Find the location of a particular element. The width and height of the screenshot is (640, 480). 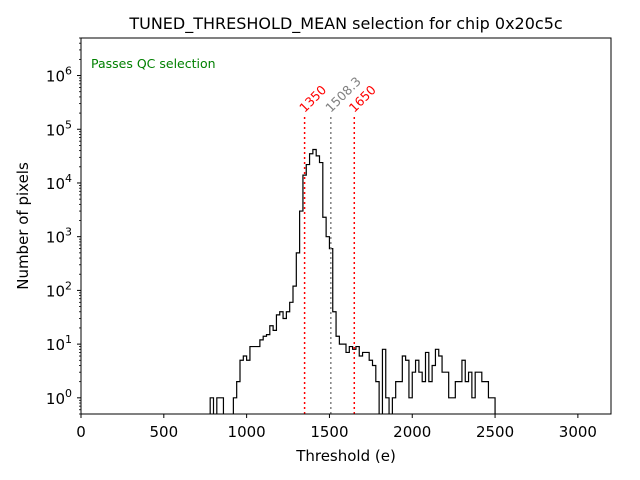

y-tick-label: 10⁵ is located at coordinates (59, 128).